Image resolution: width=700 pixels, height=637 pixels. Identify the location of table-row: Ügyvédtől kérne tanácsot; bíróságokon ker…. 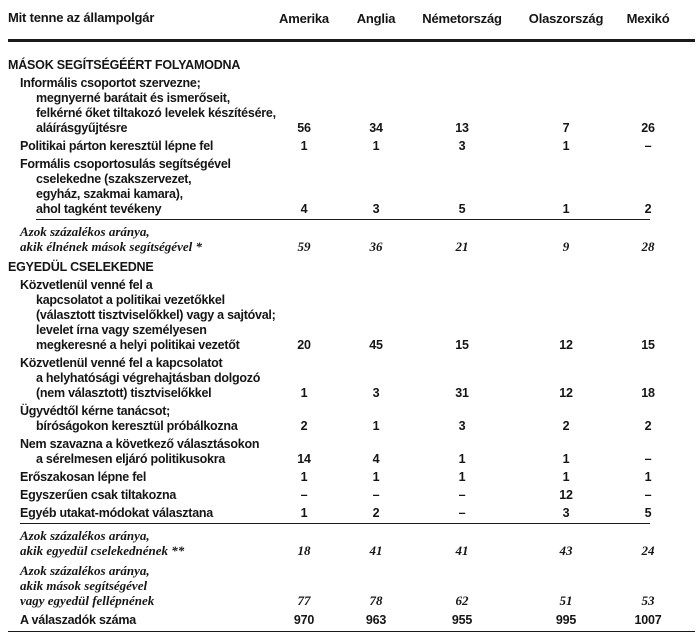
(351, 419).